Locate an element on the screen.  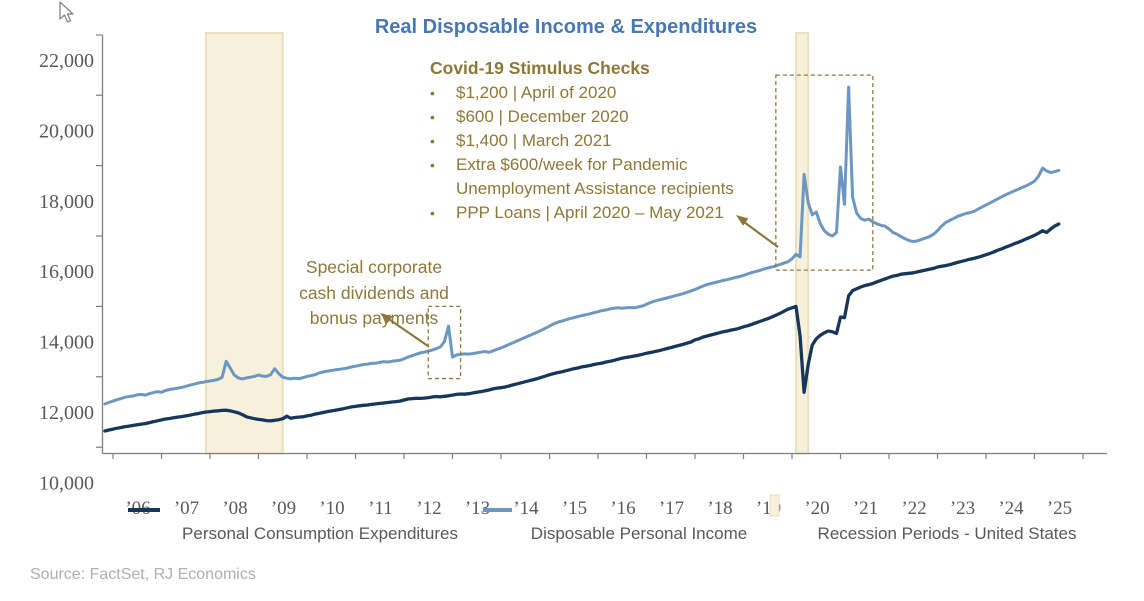
covid-bullet-item: • $1,200 | April of 2020 is located at coordinates (595, 93).